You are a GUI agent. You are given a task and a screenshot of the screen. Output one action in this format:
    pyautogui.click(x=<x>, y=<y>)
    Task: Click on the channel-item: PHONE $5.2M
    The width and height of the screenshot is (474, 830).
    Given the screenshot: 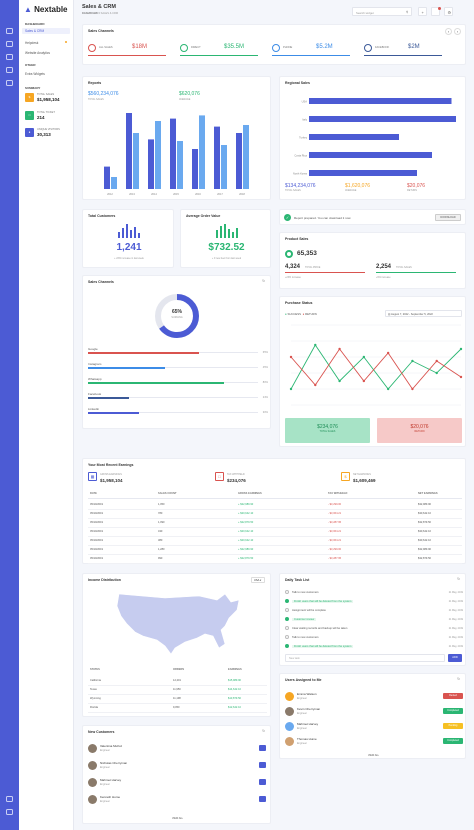 What is the action you would take?
    pyautogui.click(x=316, y=48)
    